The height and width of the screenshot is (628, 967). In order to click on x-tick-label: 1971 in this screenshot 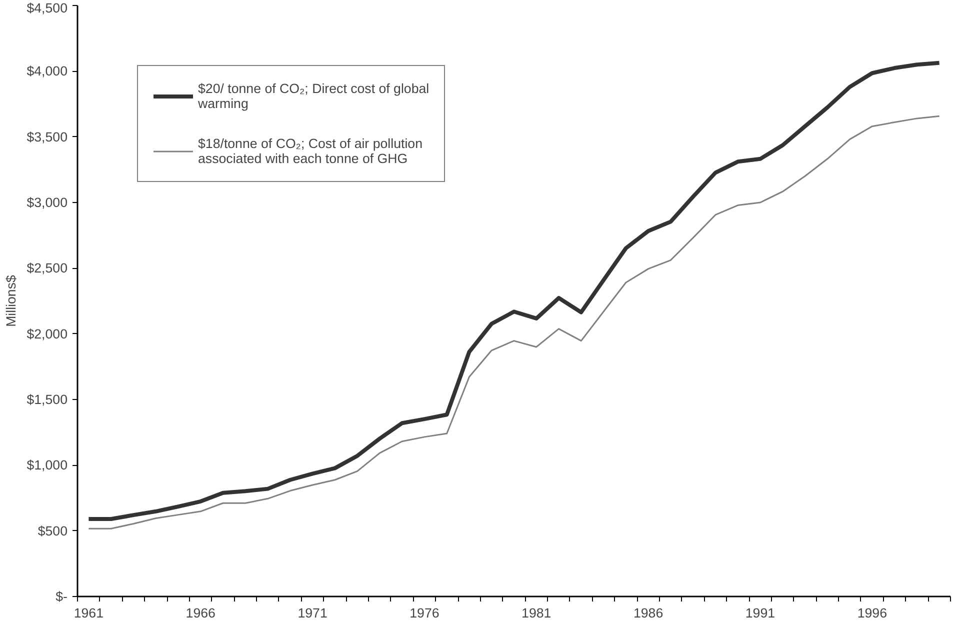, I will do `click(313, 613)`.